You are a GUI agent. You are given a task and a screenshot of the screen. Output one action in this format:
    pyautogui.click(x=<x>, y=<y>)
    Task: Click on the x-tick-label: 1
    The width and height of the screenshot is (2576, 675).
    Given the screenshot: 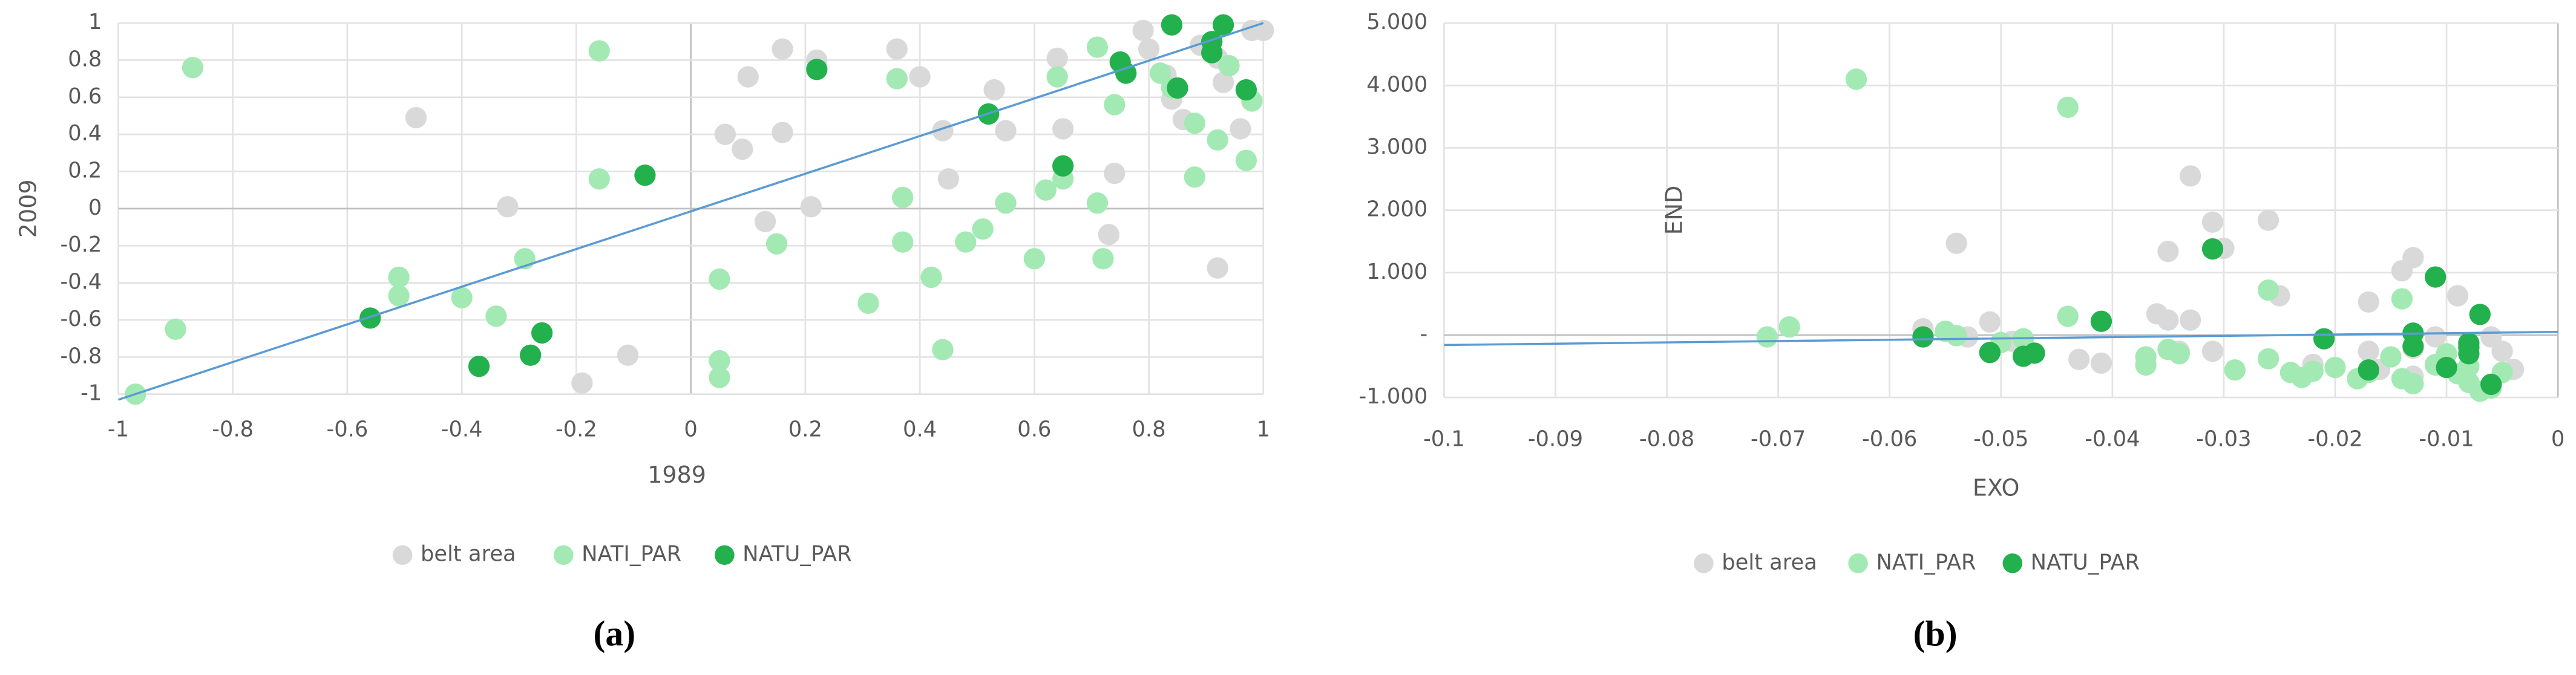 What is the action you would take?
    pyautogui.click(x=1263, y=429)
    